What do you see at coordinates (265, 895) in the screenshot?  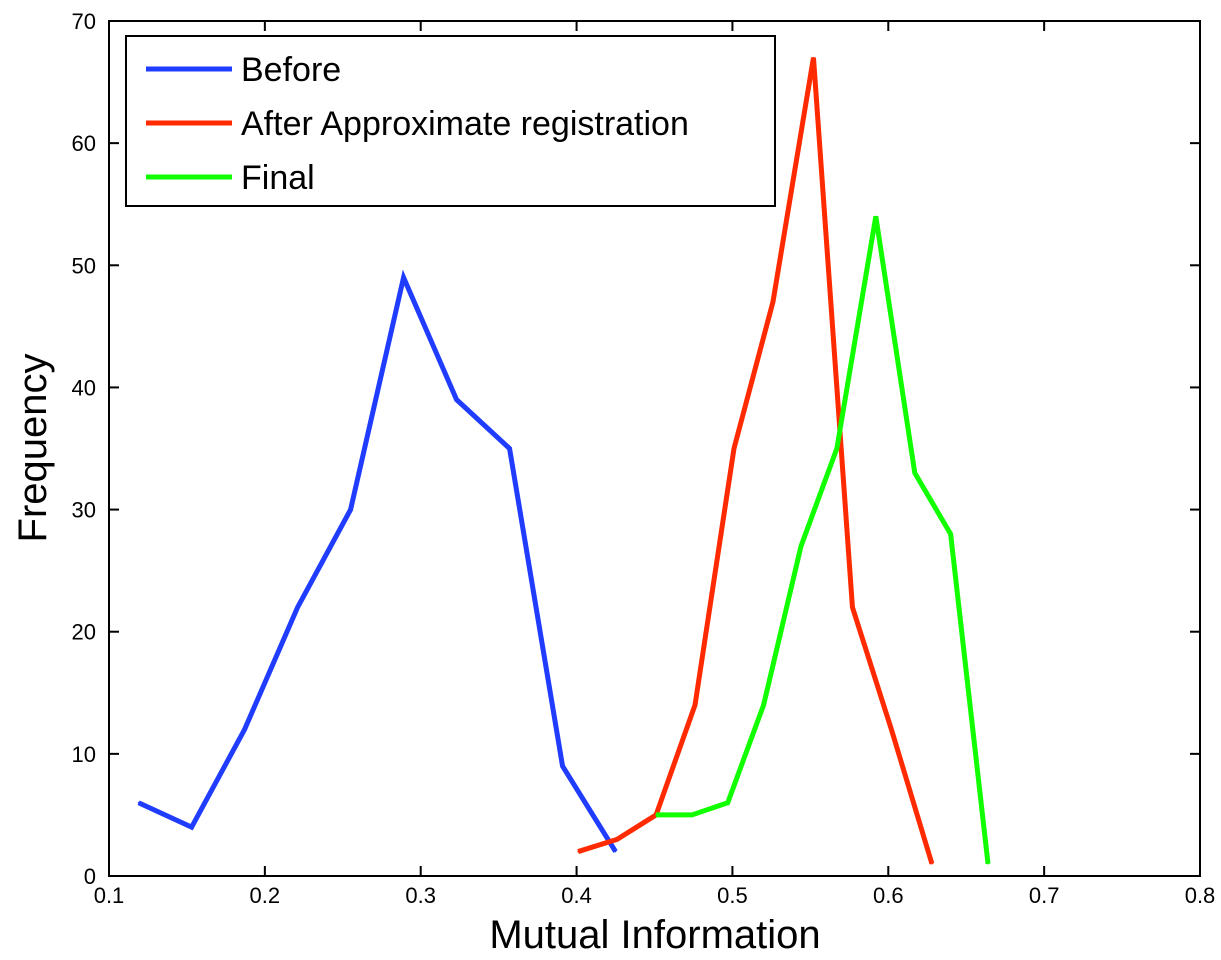 I see `x-tick-label-1: 0.2` at bounding box center [265, 895].